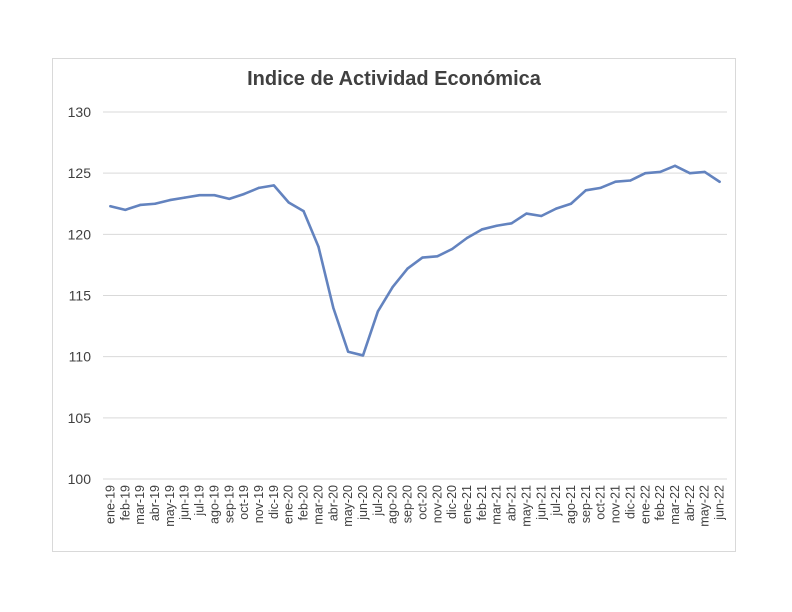  What do you see at coordinates (675, 505) in the screenshot?
I see `x-tick-label: mar-22` at bounding box center [675, 505].